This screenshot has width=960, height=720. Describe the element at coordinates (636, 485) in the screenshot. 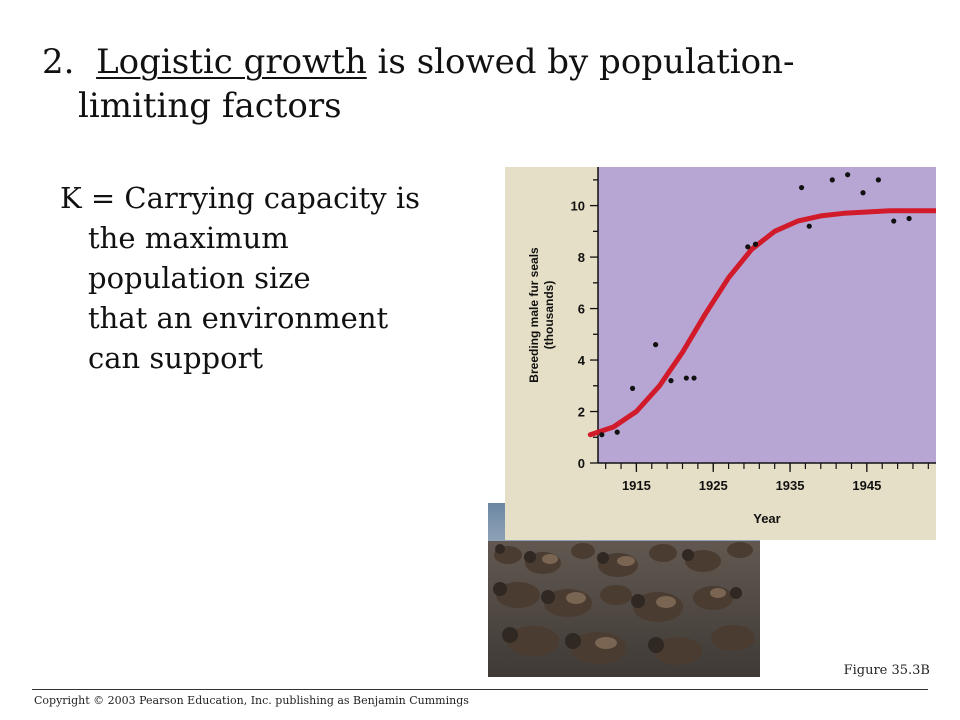

I see `x-tick-label: 1915` at that location.